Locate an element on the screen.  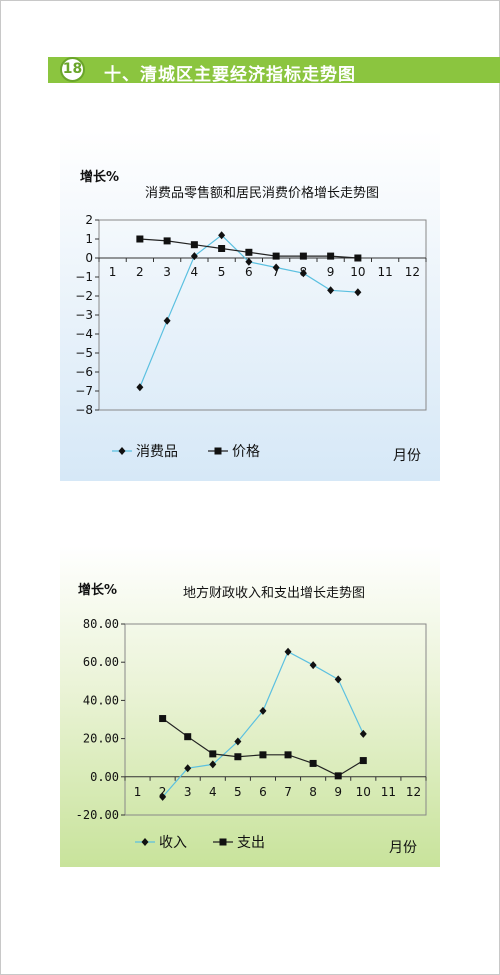
y-tick-label: 20.00 is located at coordinates (101, 739).